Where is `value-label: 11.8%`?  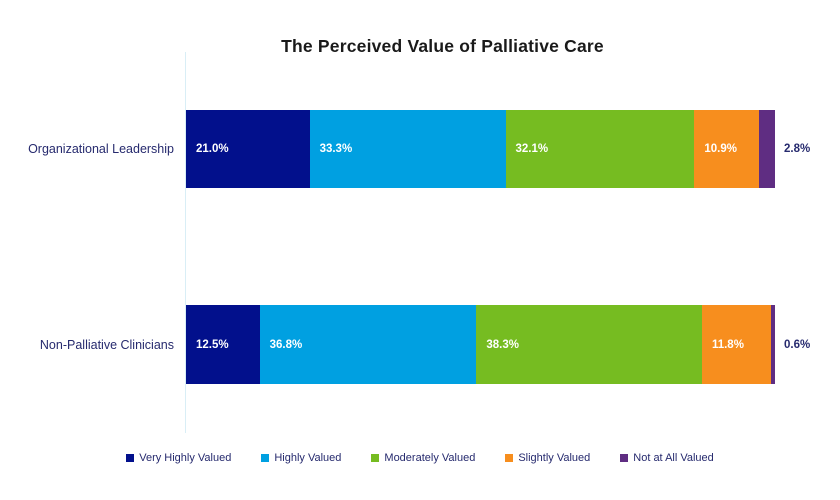 value-label: 11.8% is located at coordinates (727, 344).